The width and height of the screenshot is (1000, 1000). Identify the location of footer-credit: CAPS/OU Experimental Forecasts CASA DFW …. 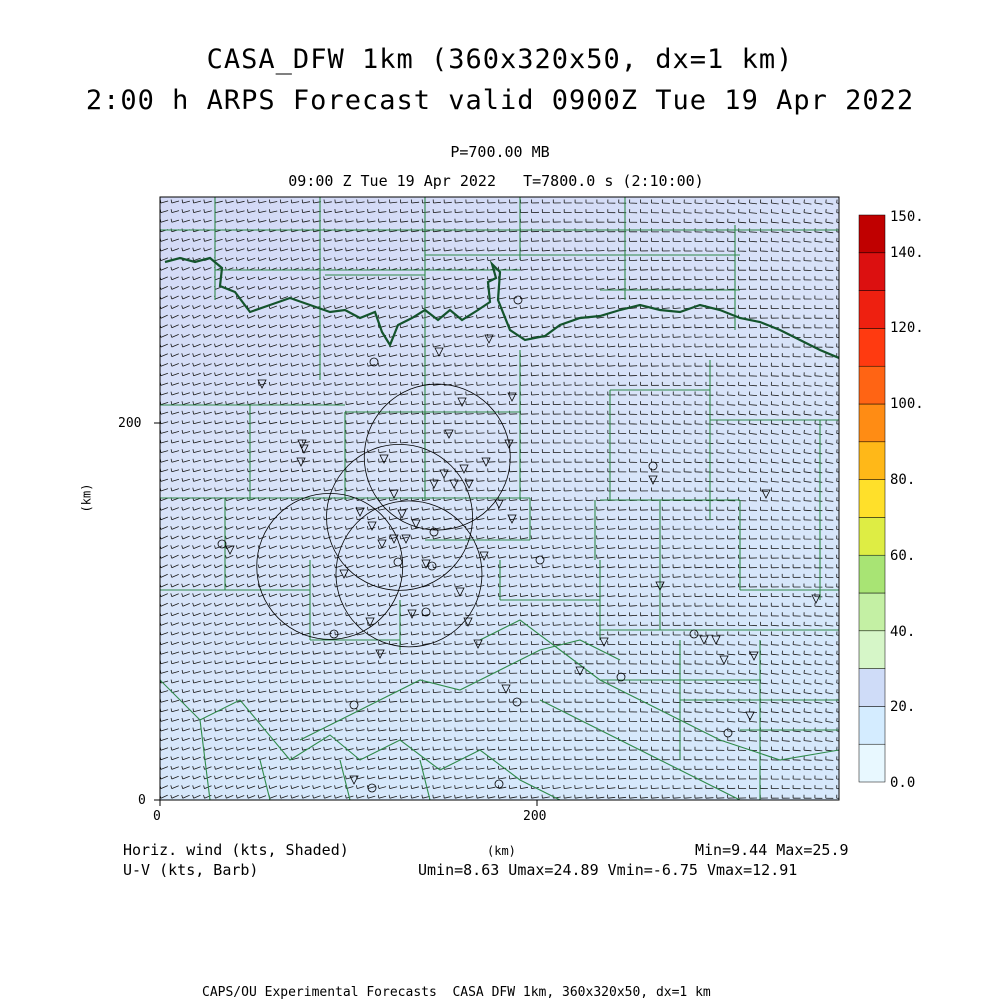
(456, 992).